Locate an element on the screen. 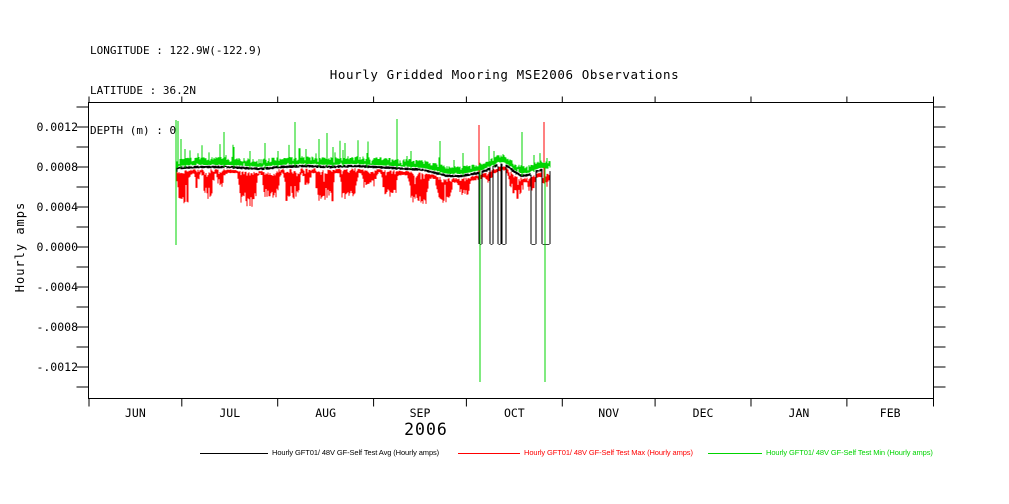 The height and width of the screenshot is (504, 1009). y-tick-label: -.0008 is located at coordinates (57, 327).